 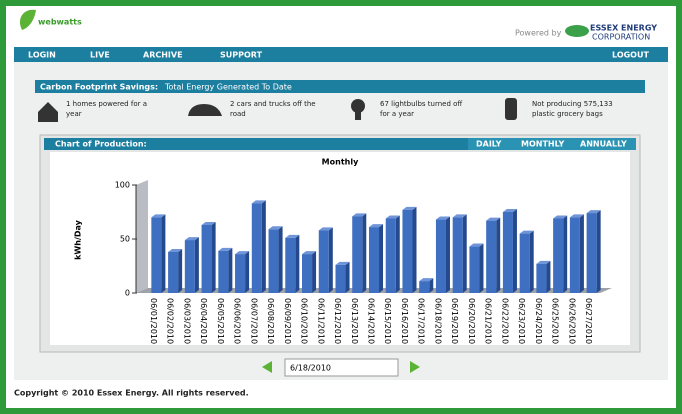 I want to click on prev-arrow, so click(x=267, y=367).